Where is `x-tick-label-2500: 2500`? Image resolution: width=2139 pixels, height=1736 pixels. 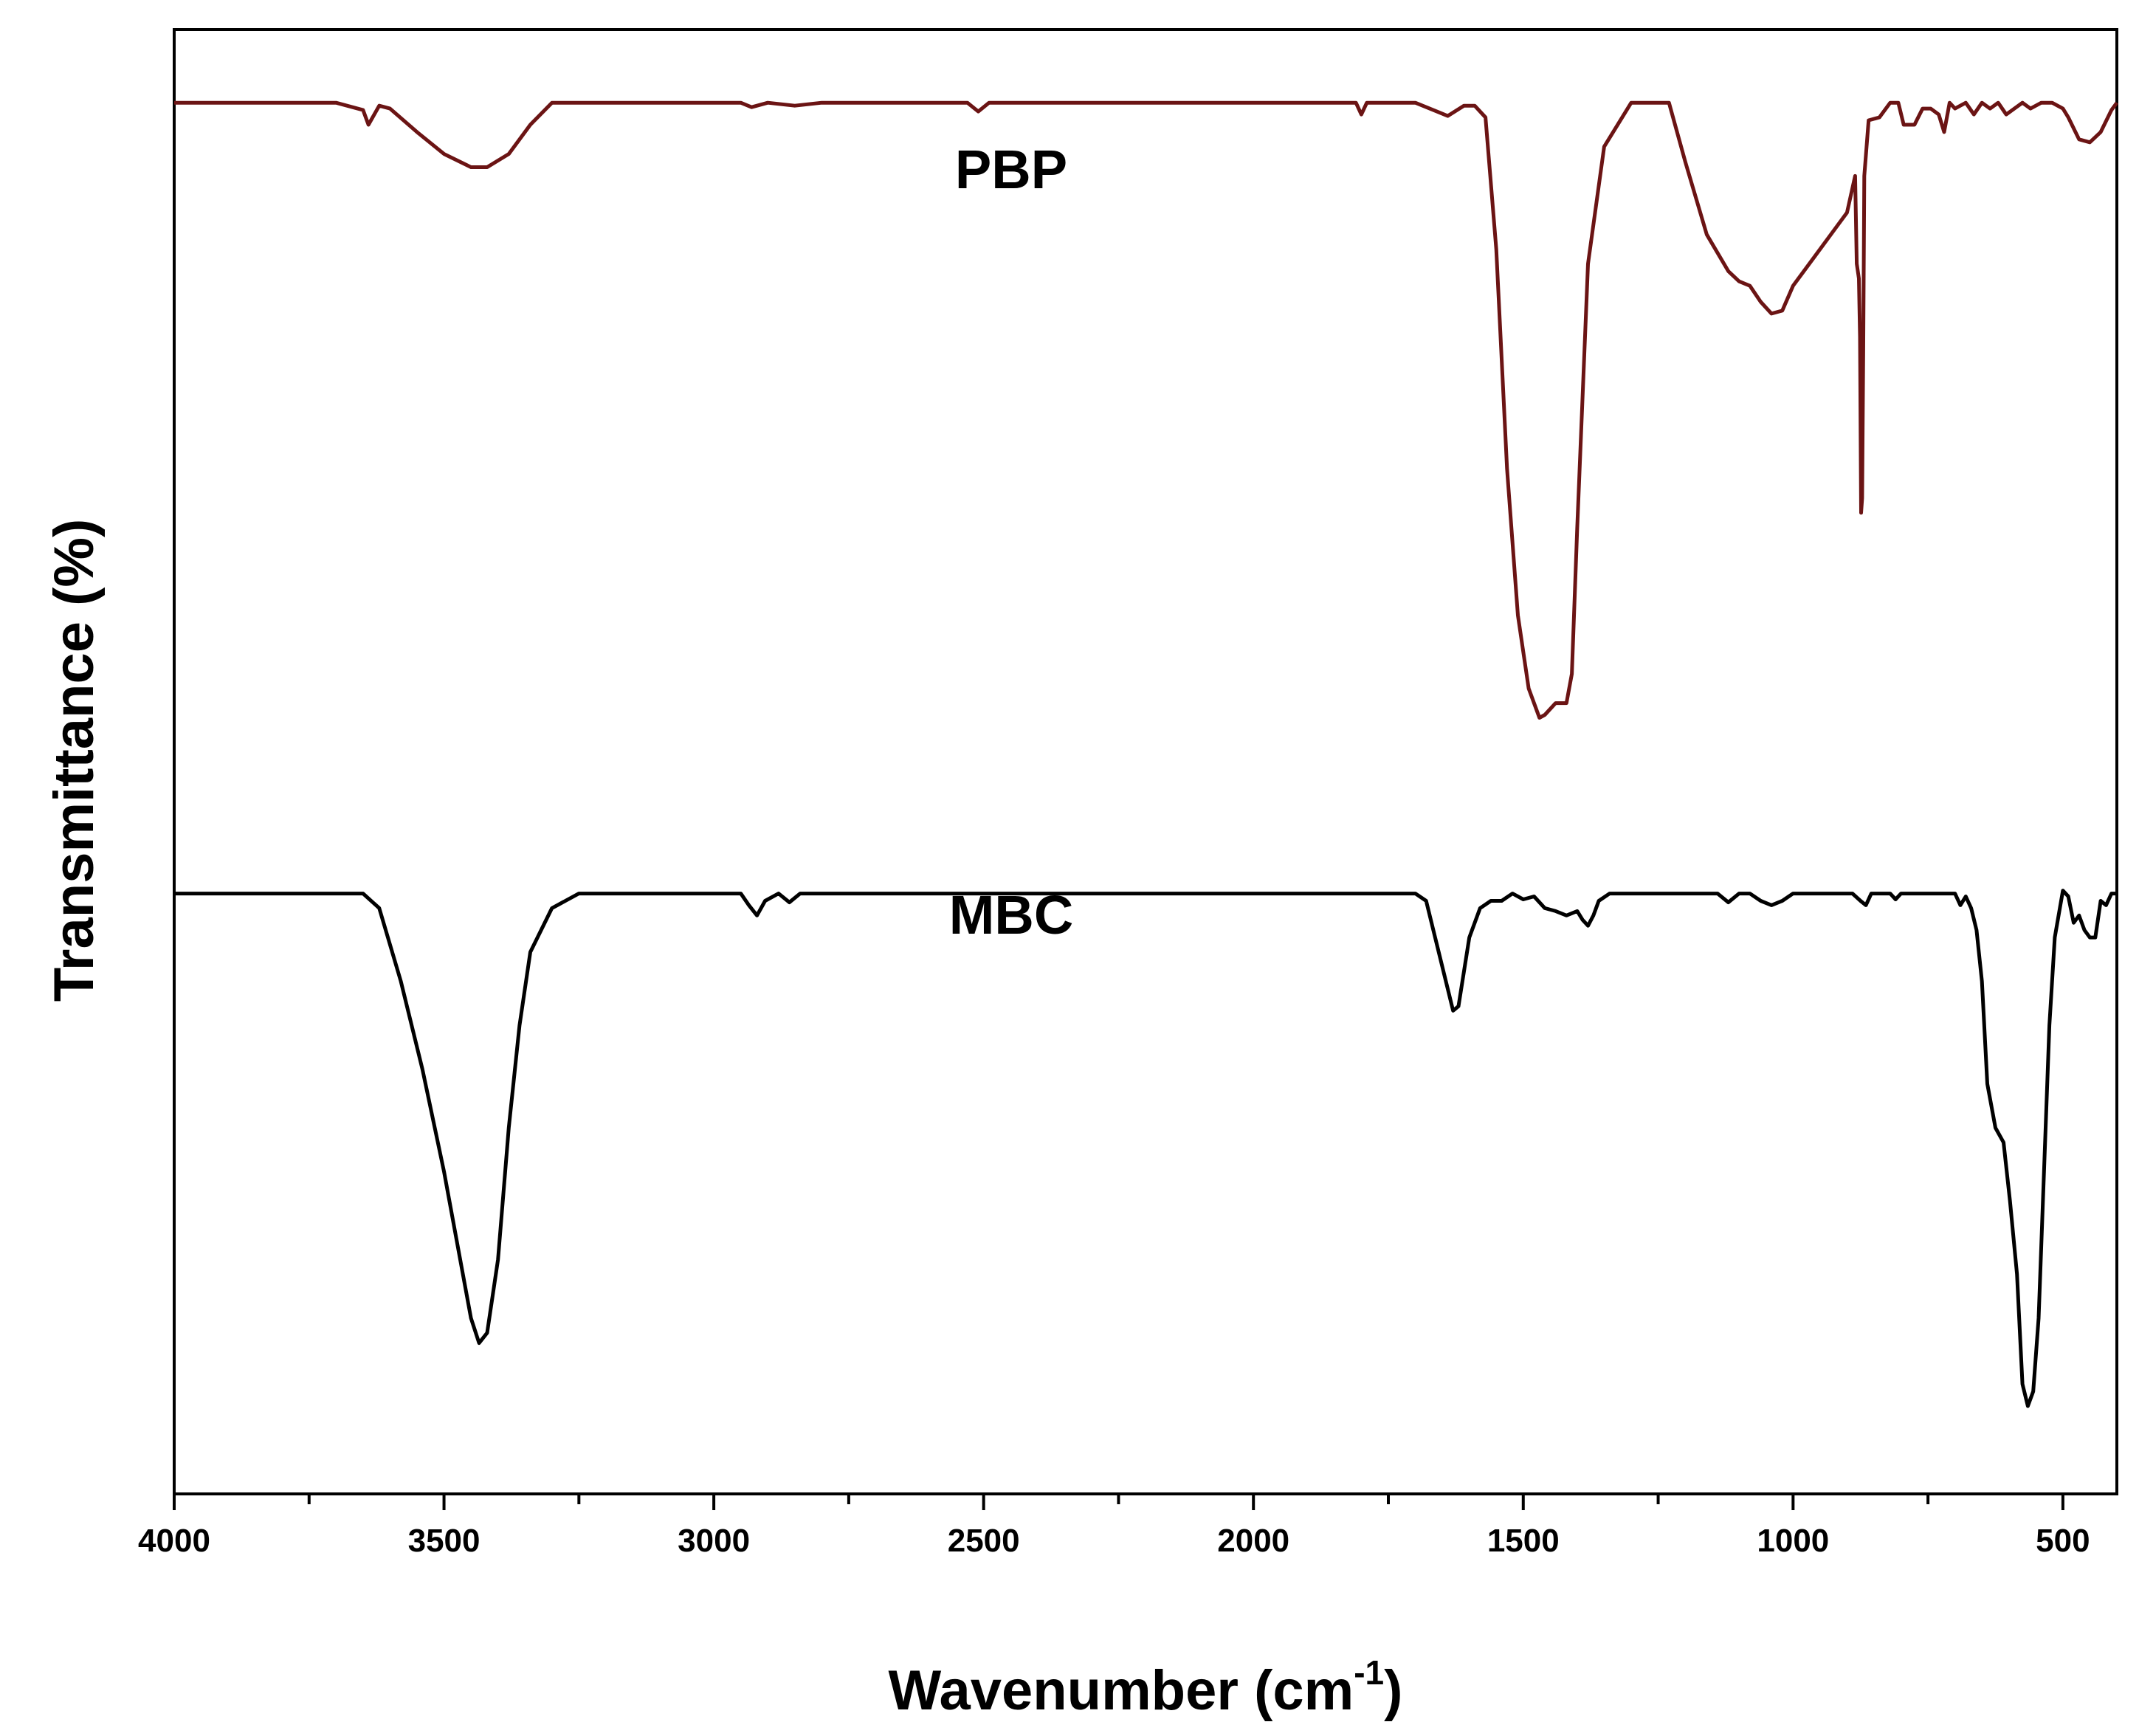
x-tick-label-2500: 2500 is located at coordinates (984, 1541).